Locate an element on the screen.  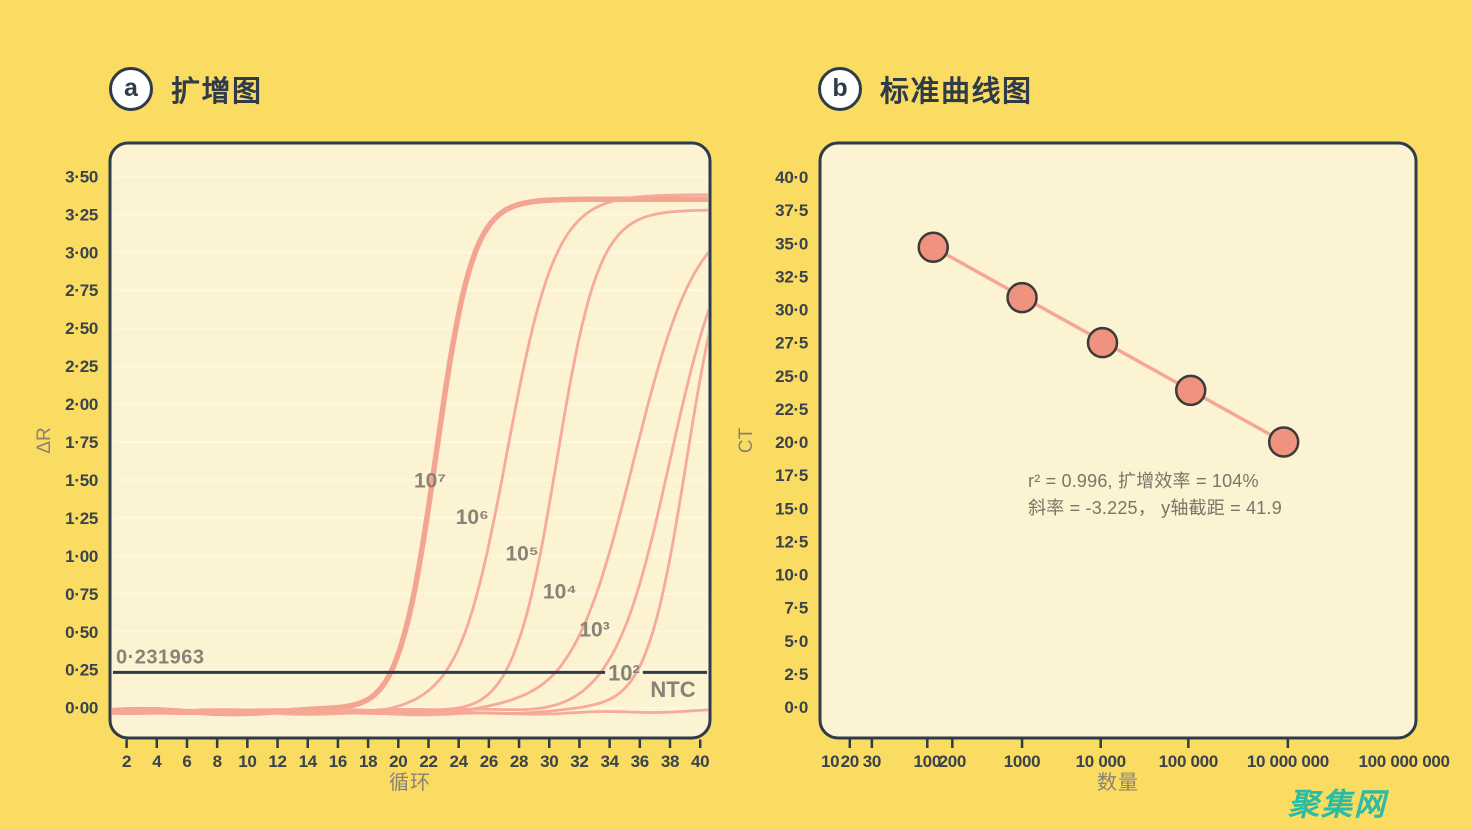
y-tick-label: 2·5 is located at coordinates (796, 674).